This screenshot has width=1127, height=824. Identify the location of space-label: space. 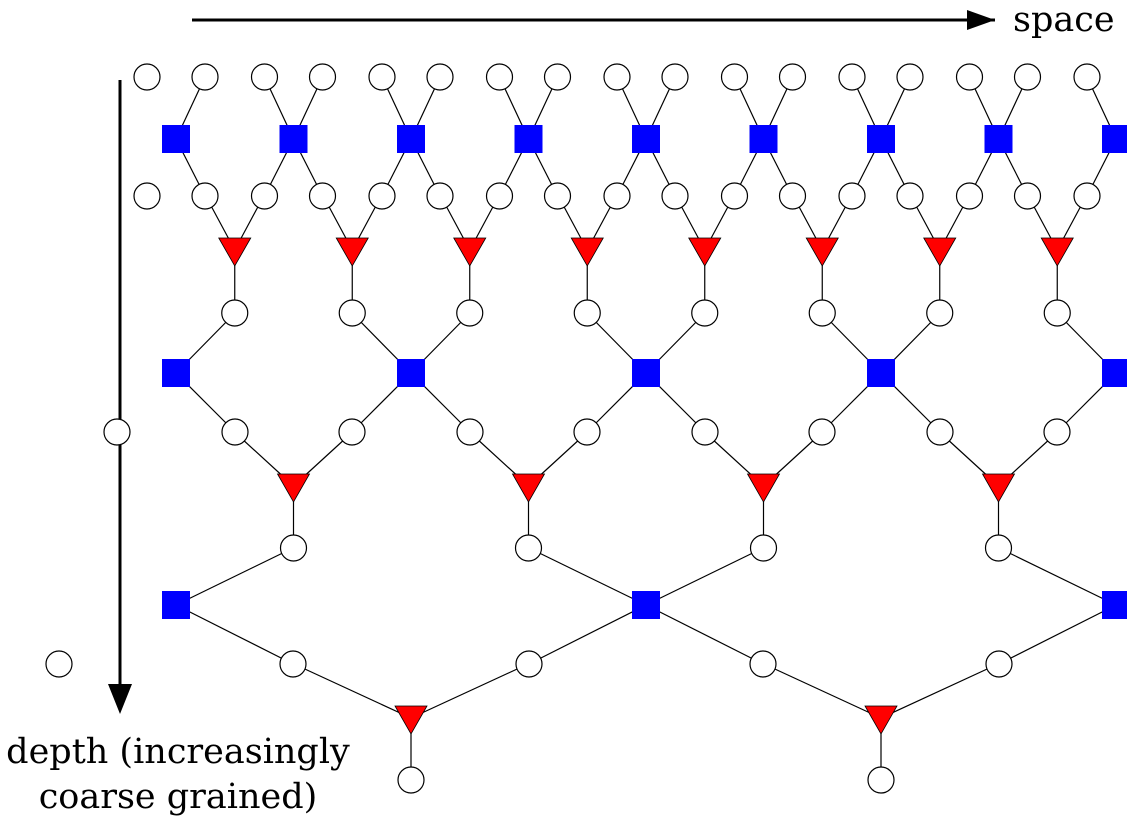
(1064, 20).